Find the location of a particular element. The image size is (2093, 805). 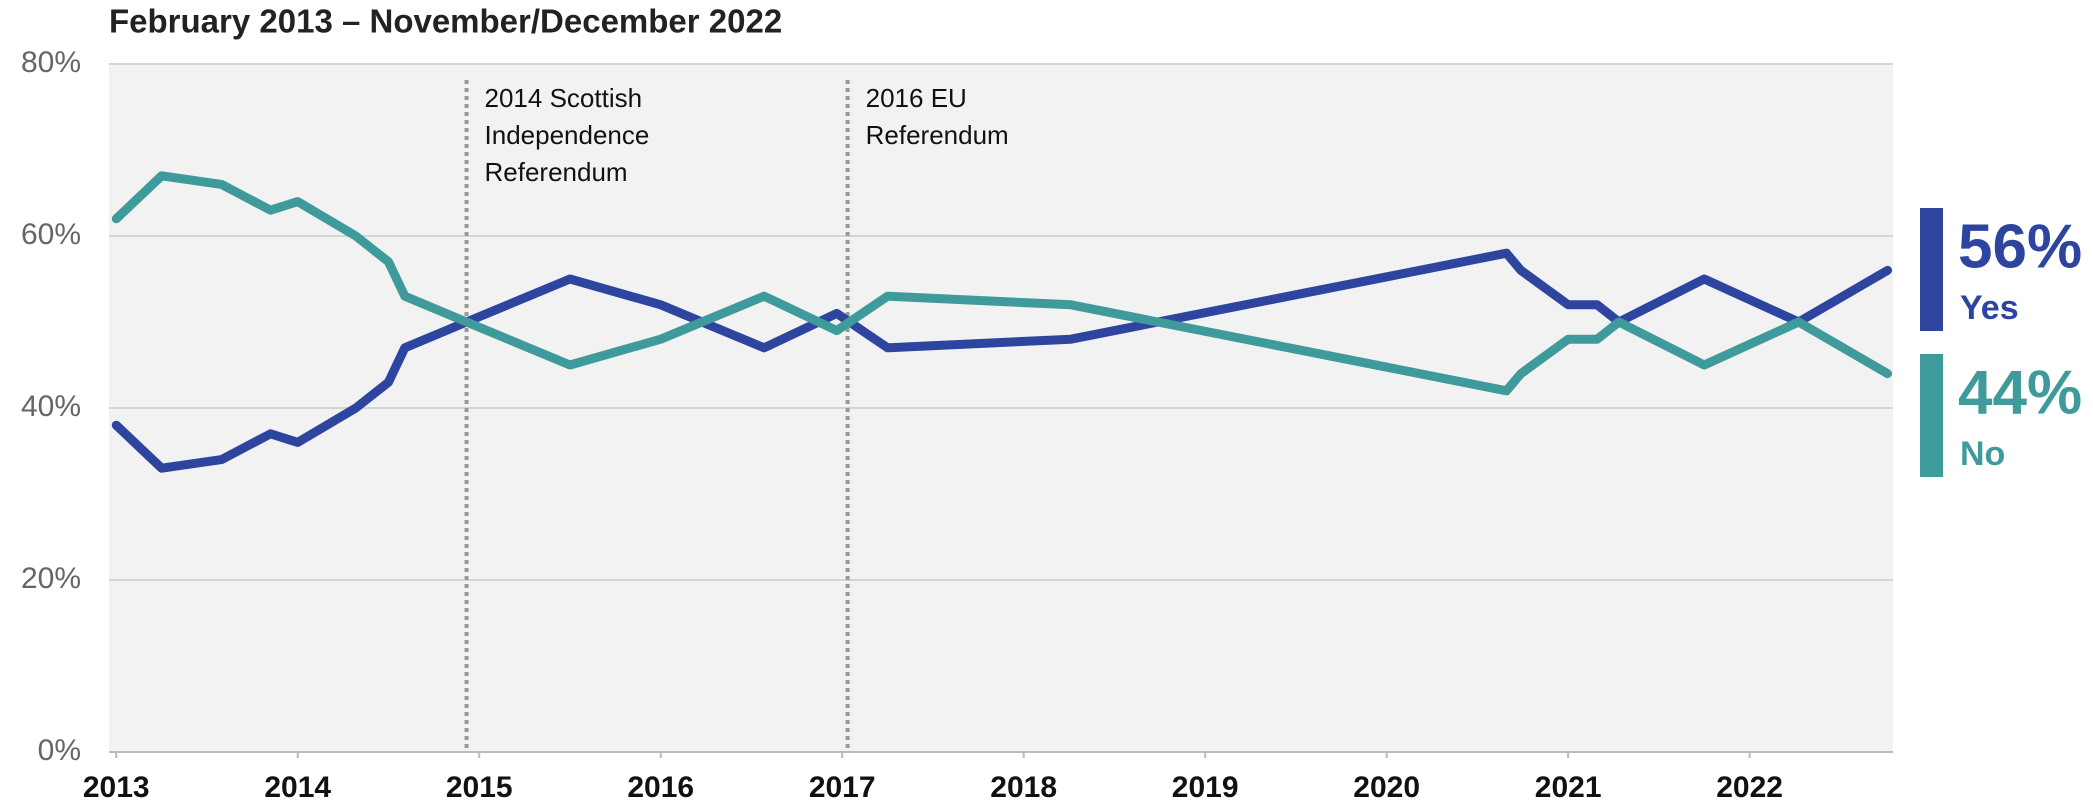

y-tick-label: 0% is located at coordinates (59, 750).